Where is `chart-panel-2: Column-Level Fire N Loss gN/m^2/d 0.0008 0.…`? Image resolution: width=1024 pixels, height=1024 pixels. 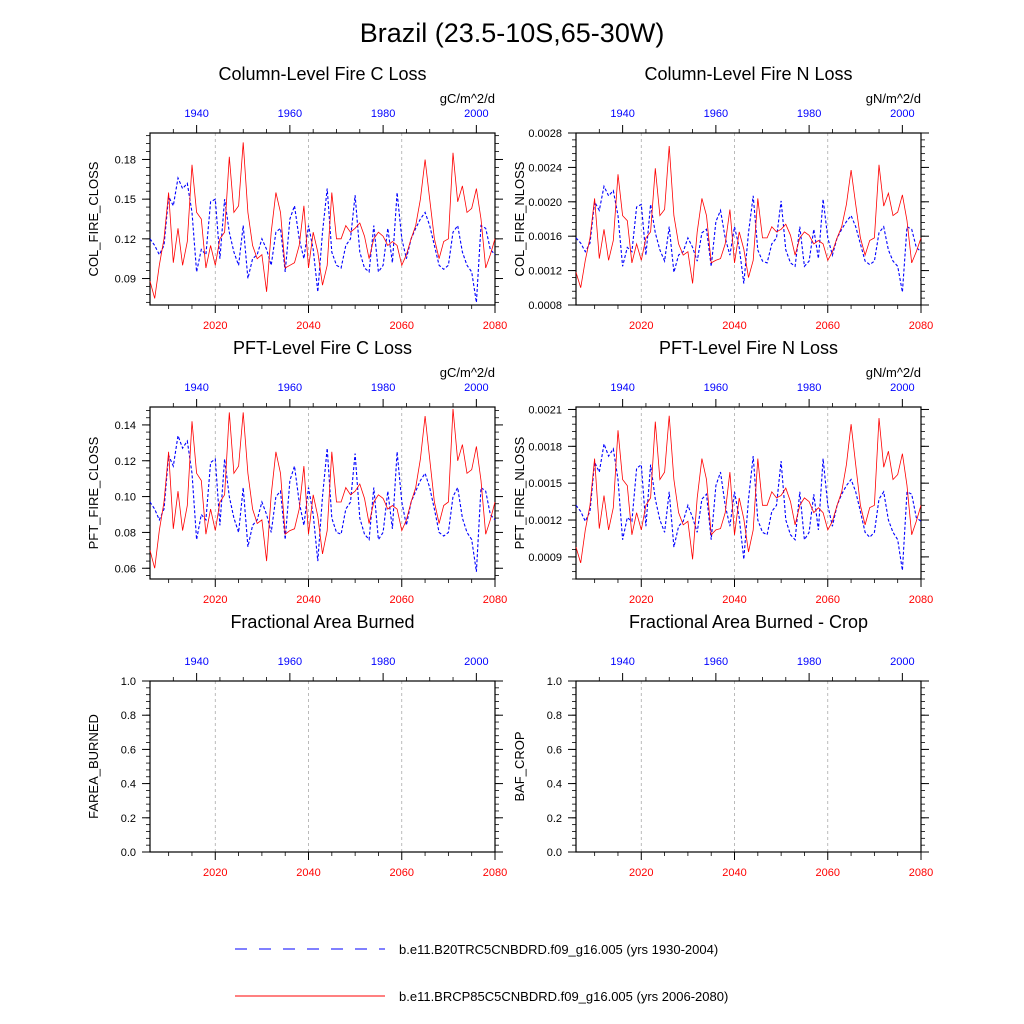 chart-panel-2: Column-Level Fire N Loss gN/m^2/d 0.0008 0.… is located at coordinates (722, 198).